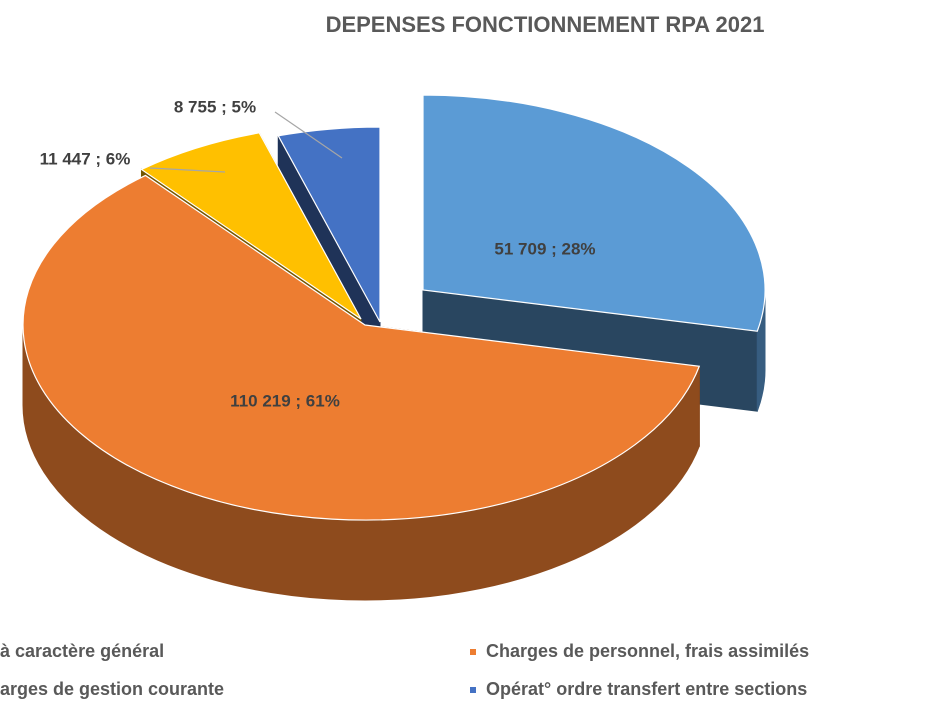 The height and width of the screenshot is (703, 929). Describe the element at coordinates (112, 689) in the screenshot. I see `legend-label: arges de gestion courante` at that location.